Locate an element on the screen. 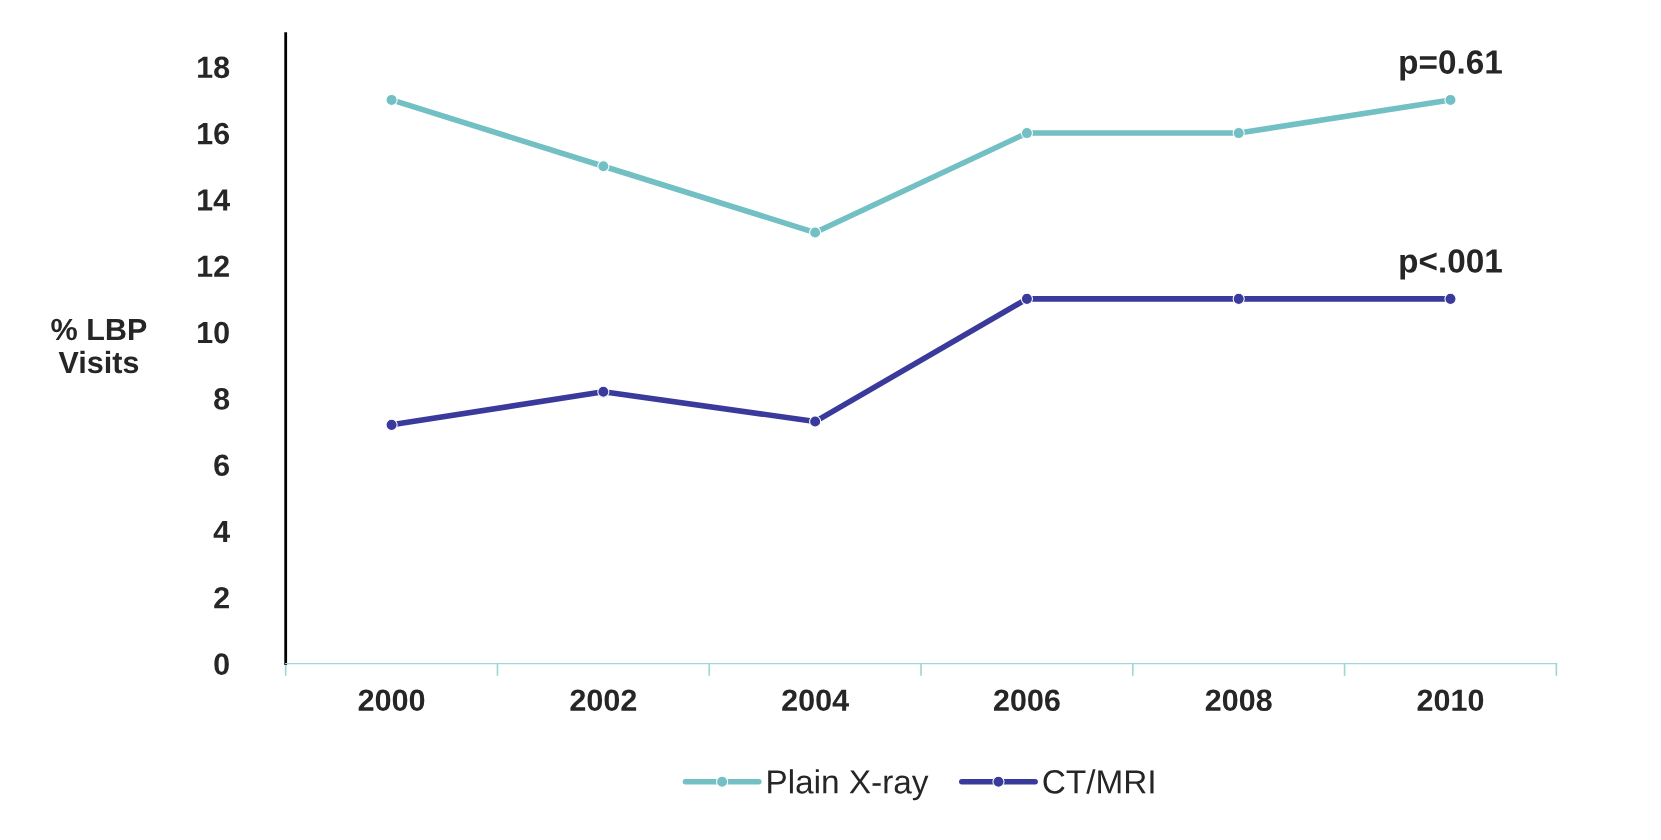 The height and width of the screenshot is (840, 1661). y-tick-label: 10 is located at coordinates (213, 332).